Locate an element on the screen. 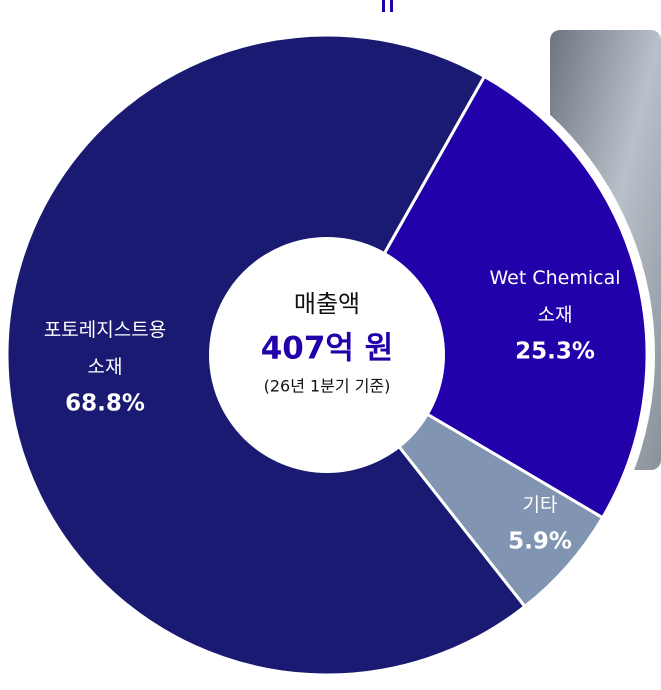 This screenshot has width=661, height=690. value-label: 25.3% is located at coordinates (555, 352).